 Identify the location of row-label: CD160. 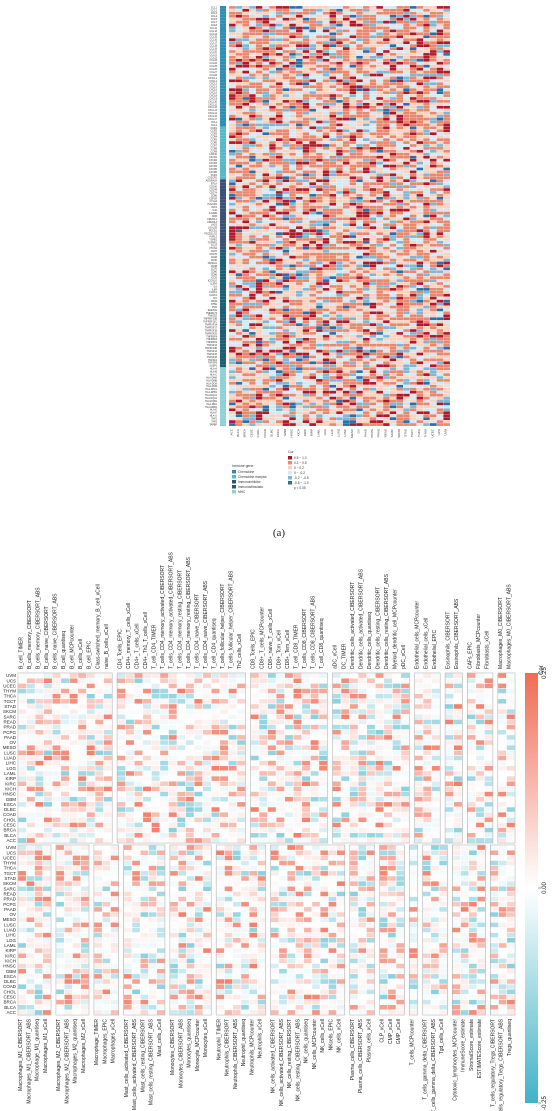
(214, 187).